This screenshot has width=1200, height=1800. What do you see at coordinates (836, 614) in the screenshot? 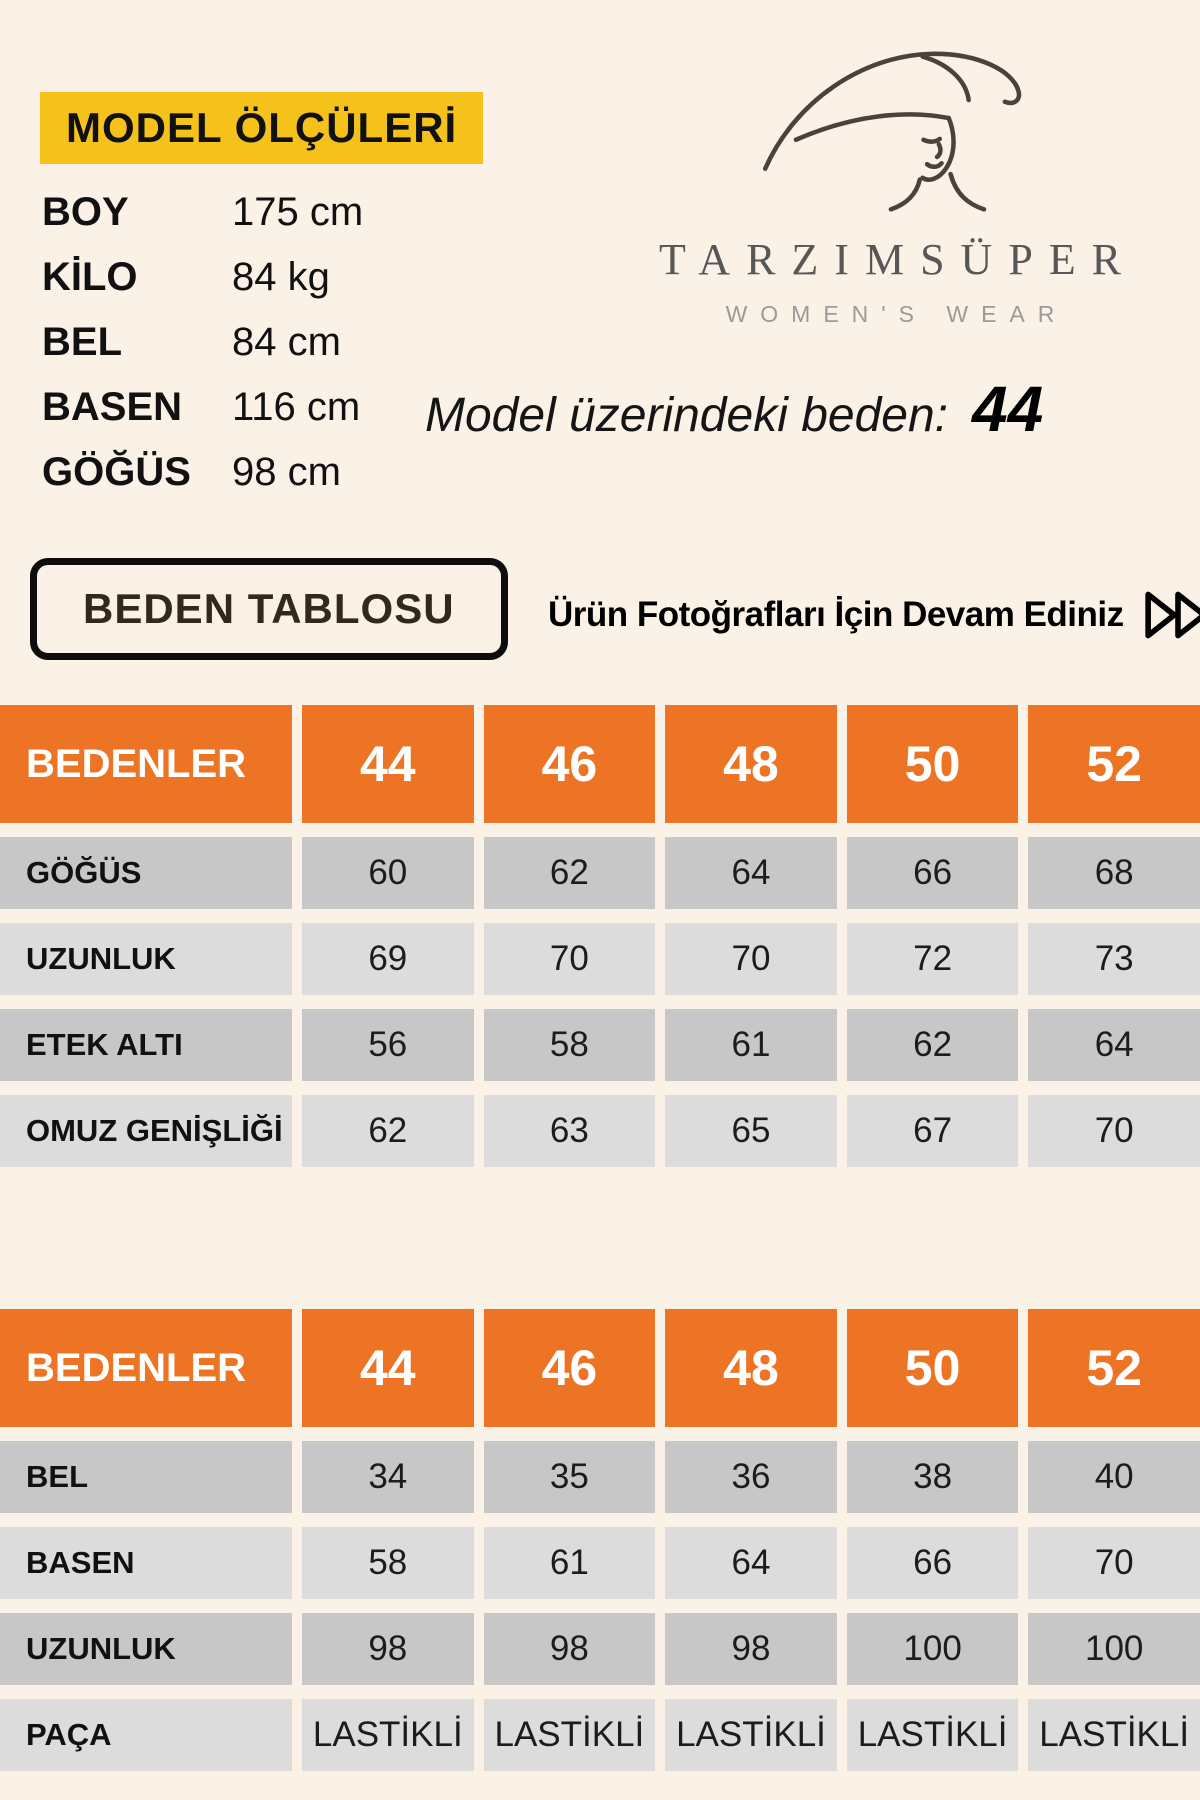
I see `continue-text: Ürün Fotoğrafları İçin Devam Ediniz` at bounding box center [836, 614].